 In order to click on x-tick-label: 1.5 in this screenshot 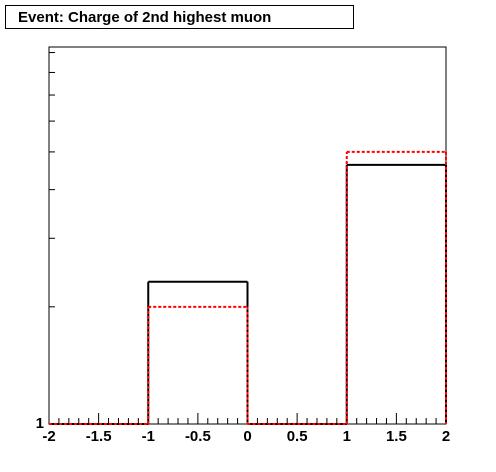, I will do `click(396, 436)`.